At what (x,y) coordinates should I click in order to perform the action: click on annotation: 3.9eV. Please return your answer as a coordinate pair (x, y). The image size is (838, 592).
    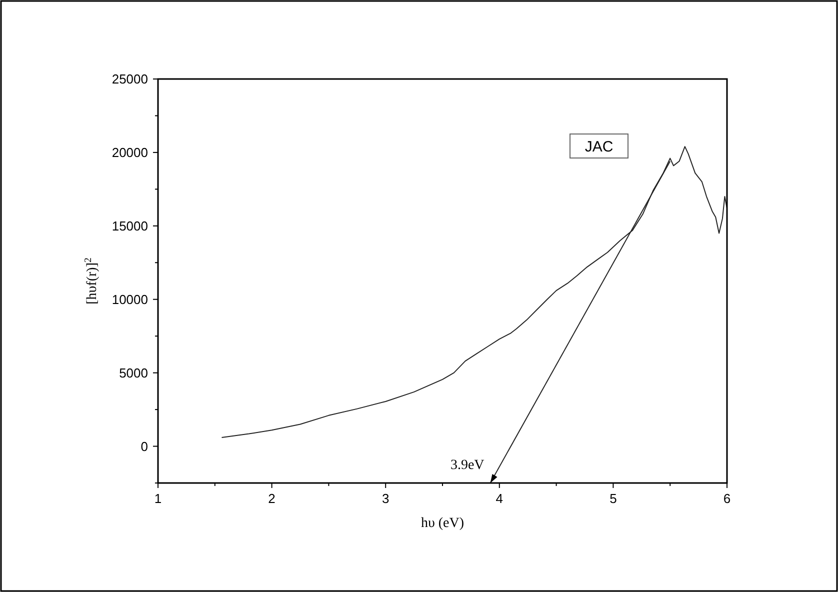
    Looking at the image, I should click on (467, 465).